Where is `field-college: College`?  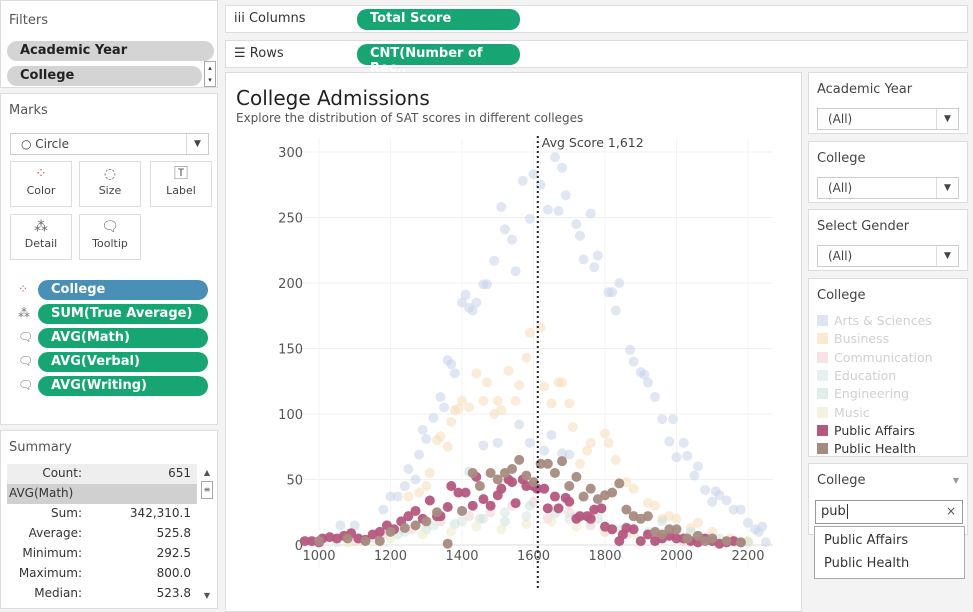
field-college: College is located at coordinates (123, 290).